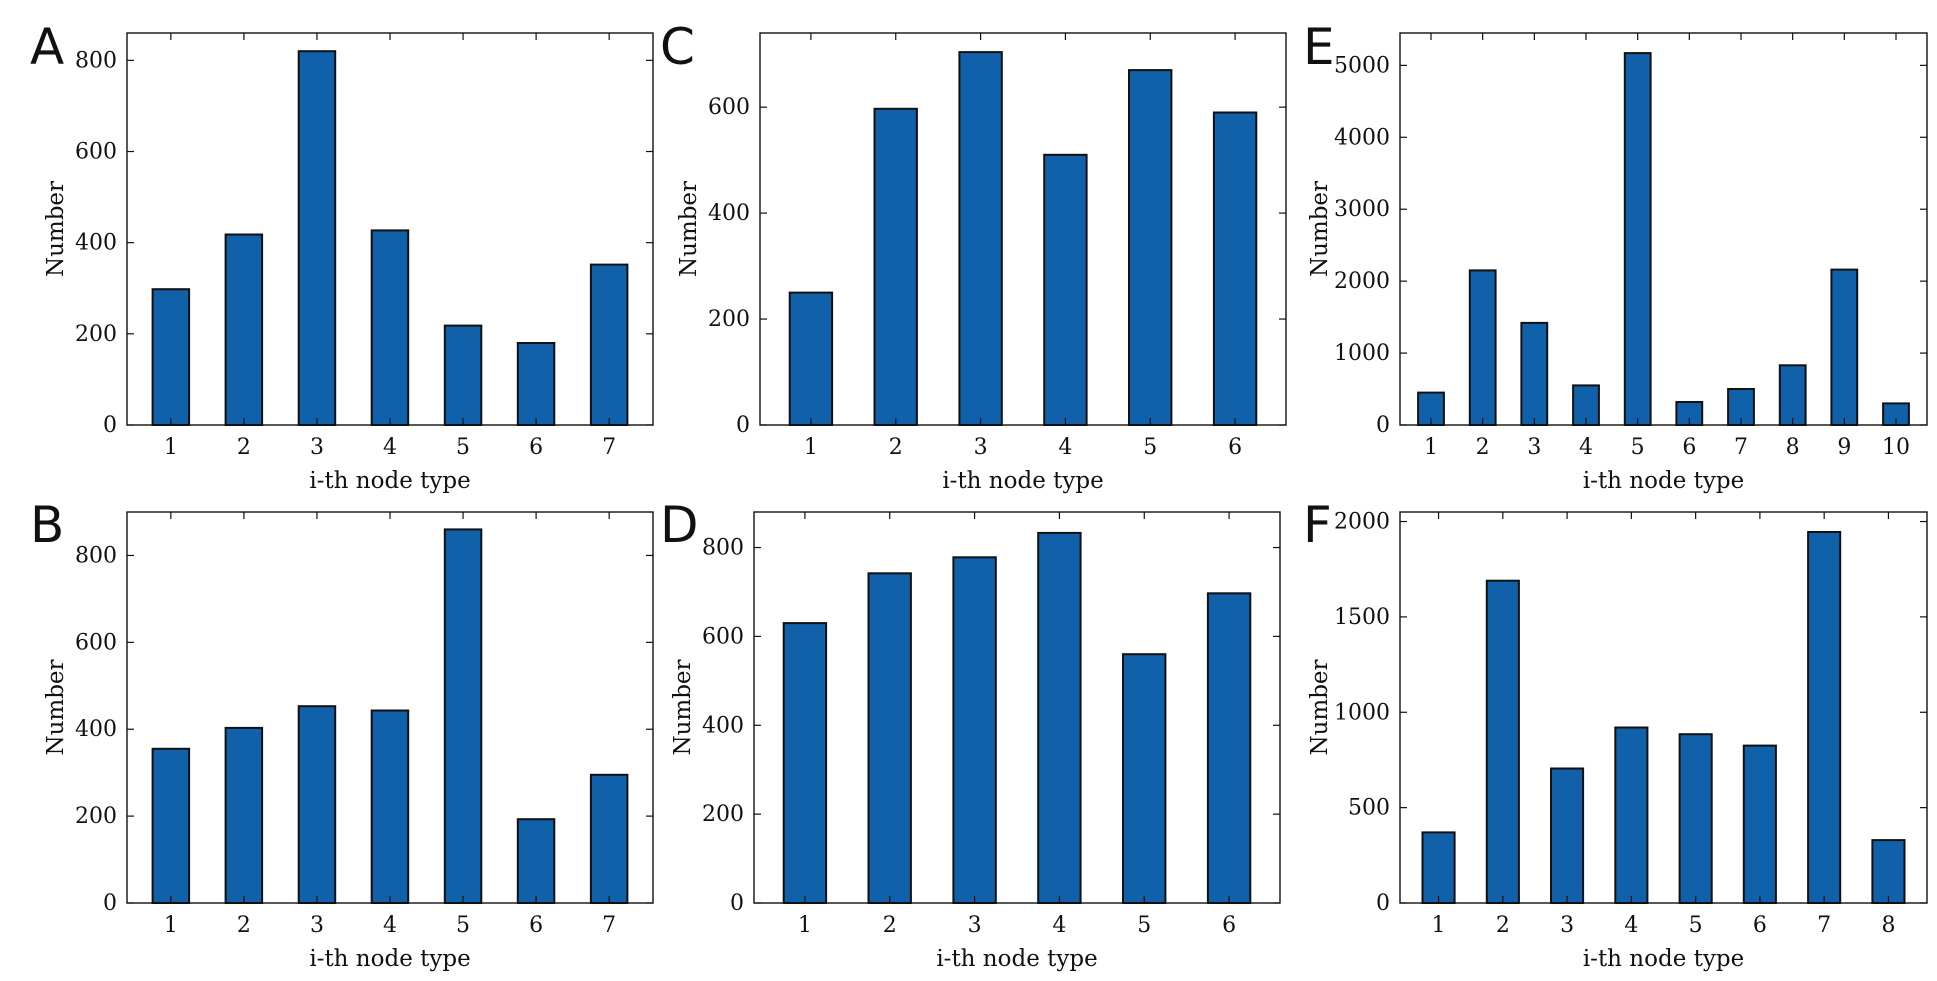  Describe the element at coordinates (677, 47) in the screenshot. I see `panel-letter-c: C` at that location.